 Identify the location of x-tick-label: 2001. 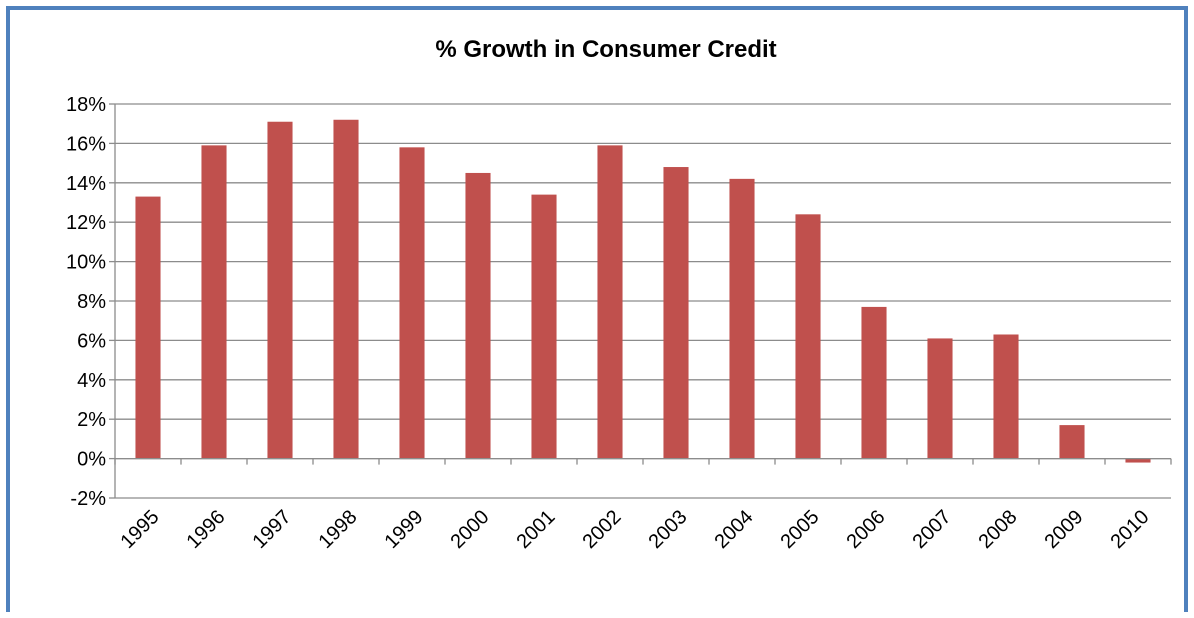
(536, 529).